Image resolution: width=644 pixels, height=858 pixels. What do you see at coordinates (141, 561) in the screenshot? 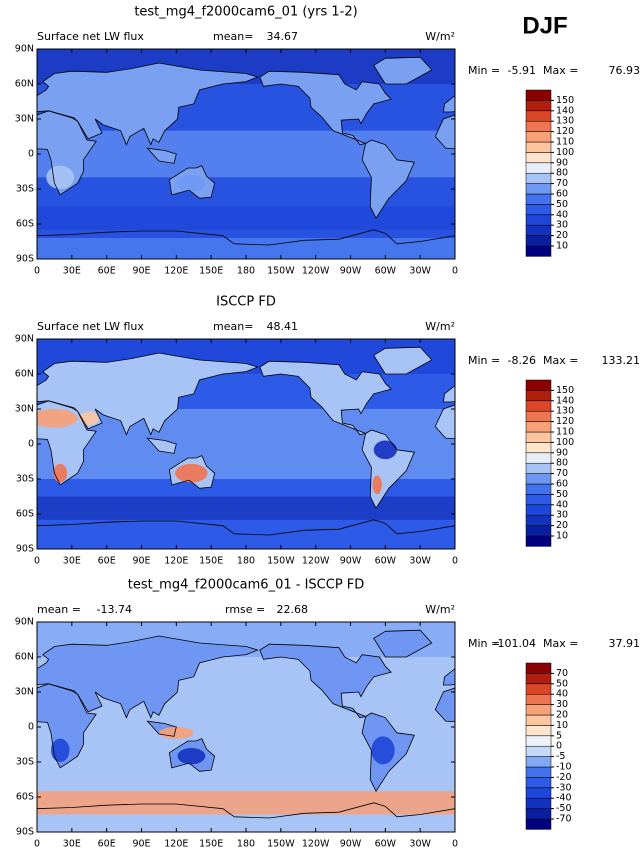
I see `x-tick-label: 90E` at bounding box center [141, 561].